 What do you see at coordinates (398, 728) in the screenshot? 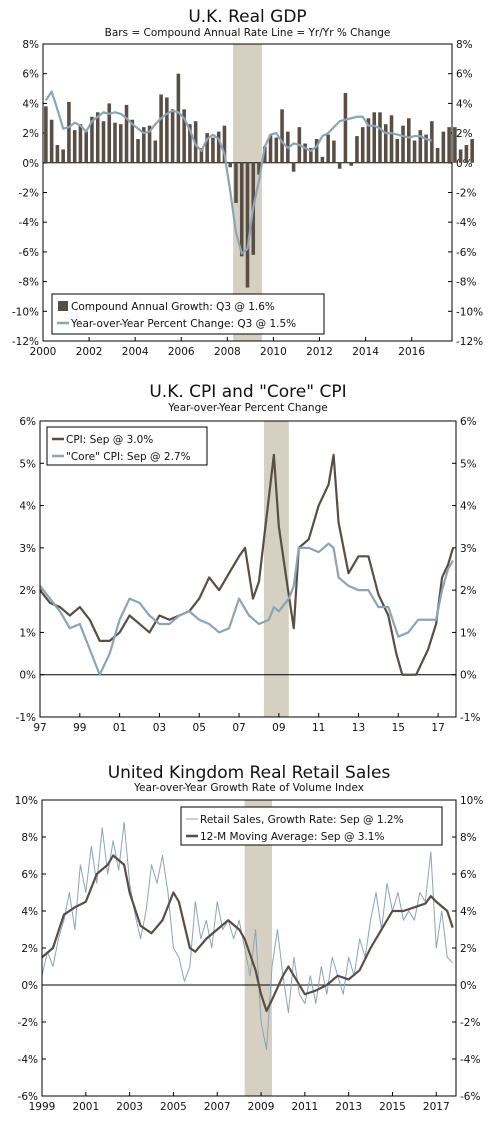
I see `x-tick-label: 15` at bounding box center [398, 728].